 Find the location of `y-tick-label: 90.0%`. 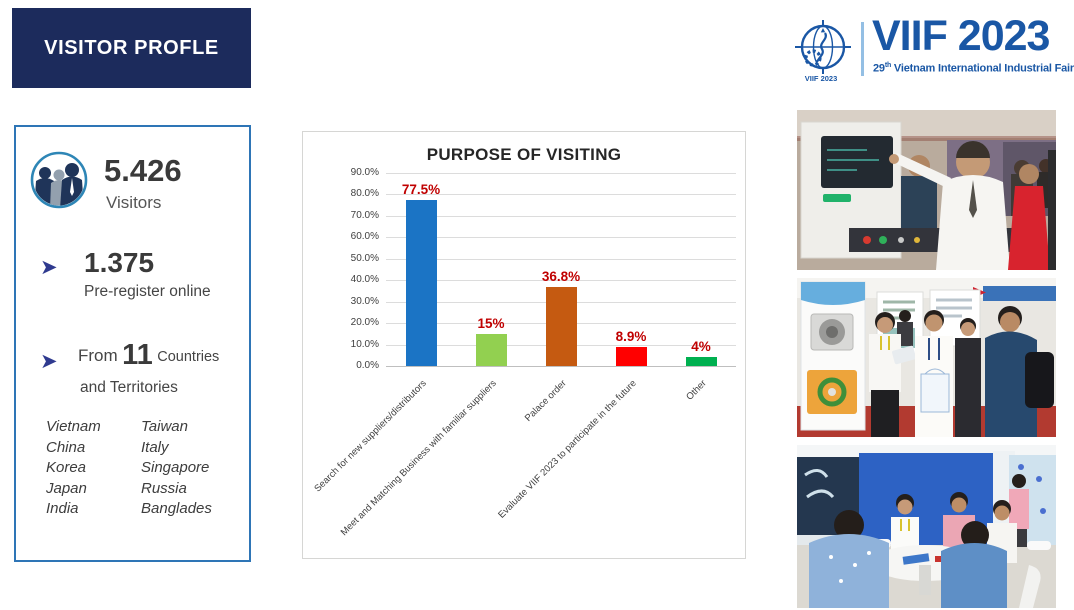

y-tick-label: 90.0% is located at coordinates (364, 172).